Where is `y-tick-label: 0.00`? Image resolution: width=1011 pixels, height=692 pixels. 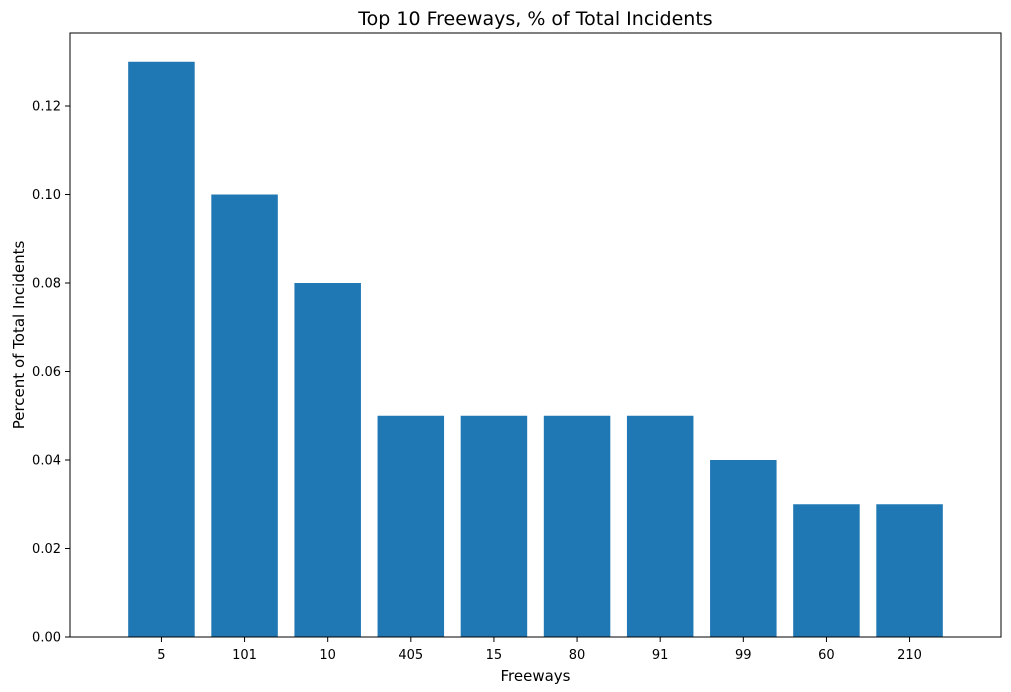
y-tick-label: 0.00 is located at coordinates (46, 638).